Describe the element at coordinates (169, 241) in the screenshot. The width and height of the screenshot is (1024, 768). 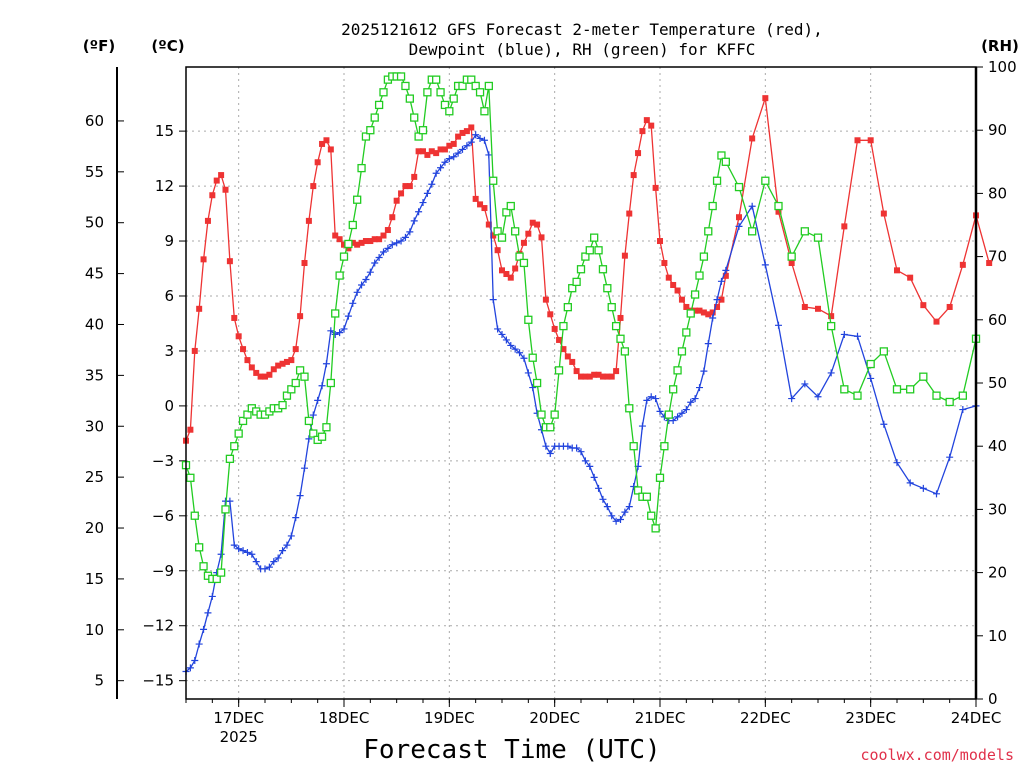
I see `celsius-tick-label: 9` at that location.